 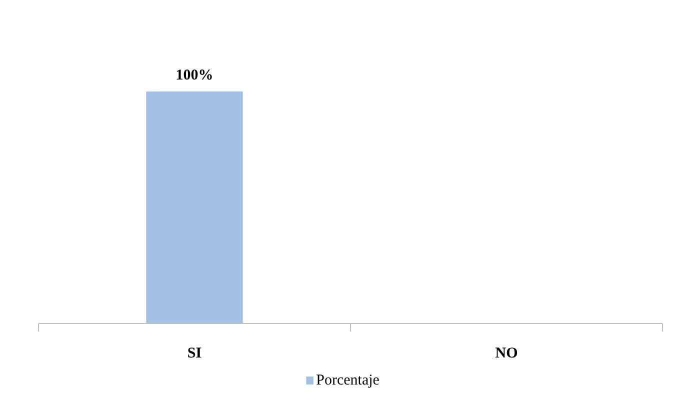 I want to click on text: 100%, so click(x=195, y=76).